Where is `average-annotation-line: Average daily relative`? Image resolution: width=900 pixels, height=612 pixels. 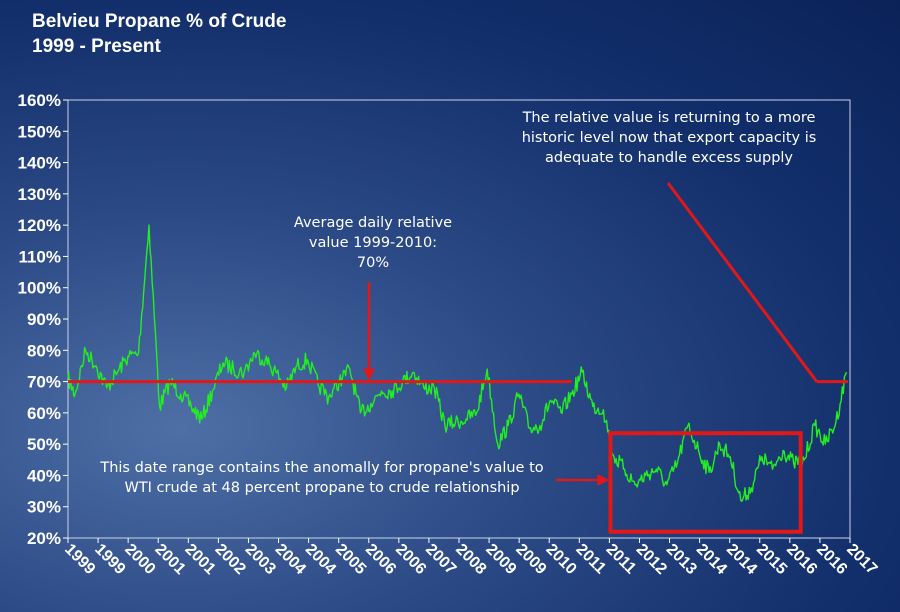 average-annotation-line: Average daily relative is located at coordinates (373, 223).